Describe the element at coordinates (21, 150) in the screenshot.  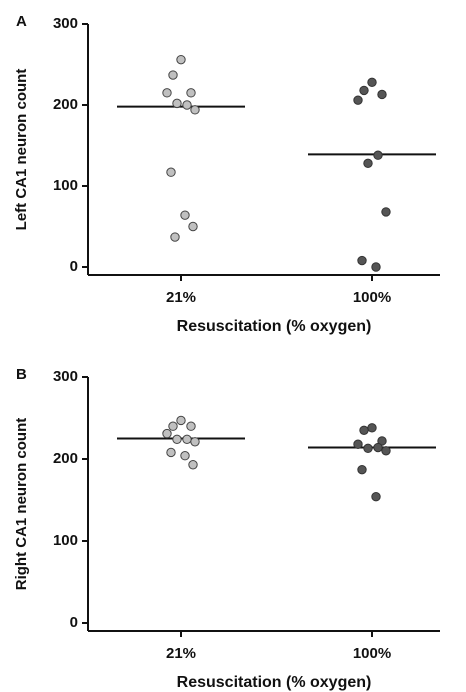
I see `y-axis-label: Left CA1 neuron count` at that location.